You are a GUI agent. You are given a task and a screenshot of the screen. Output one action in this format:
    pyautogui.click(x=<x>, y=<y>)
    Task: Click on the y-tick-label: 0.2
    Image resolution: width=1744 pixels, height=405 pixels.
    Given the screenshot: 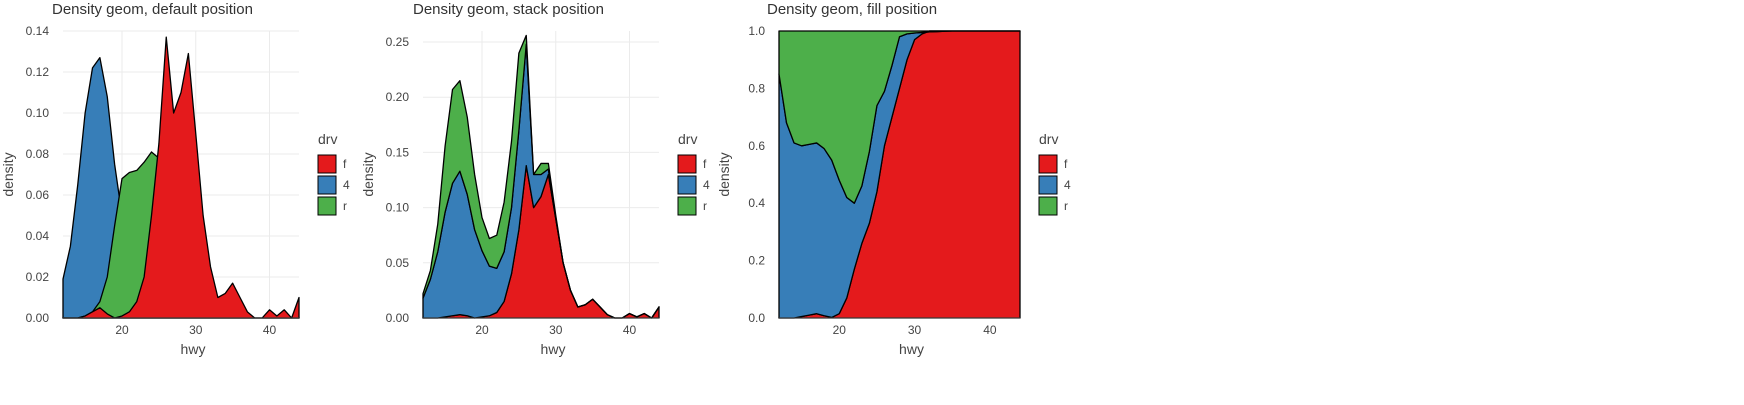 What is the action you would take?
    pyautogui.click(x=756, y=261)
    